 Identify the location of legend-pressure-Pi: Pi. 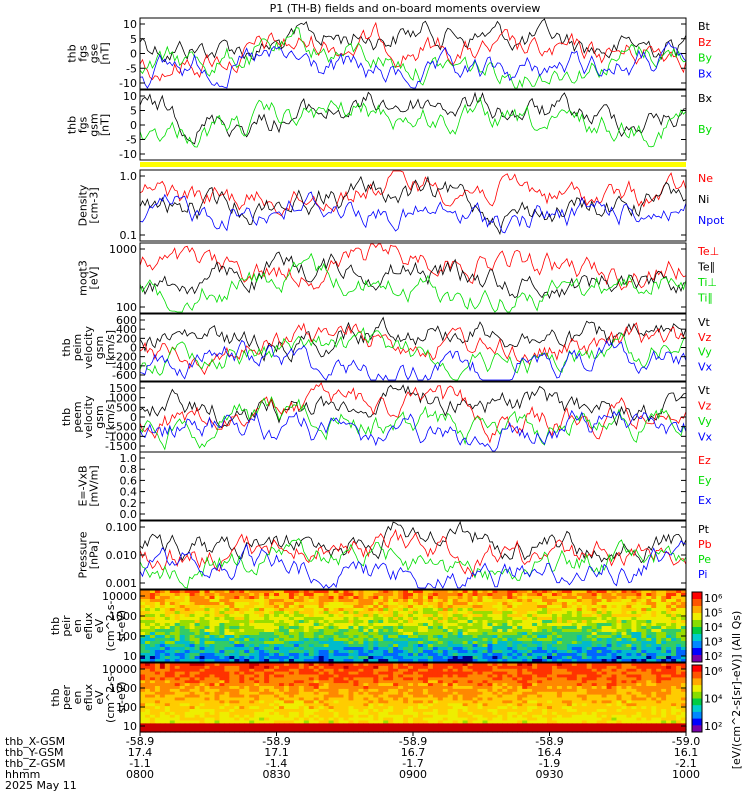
(702, 574).